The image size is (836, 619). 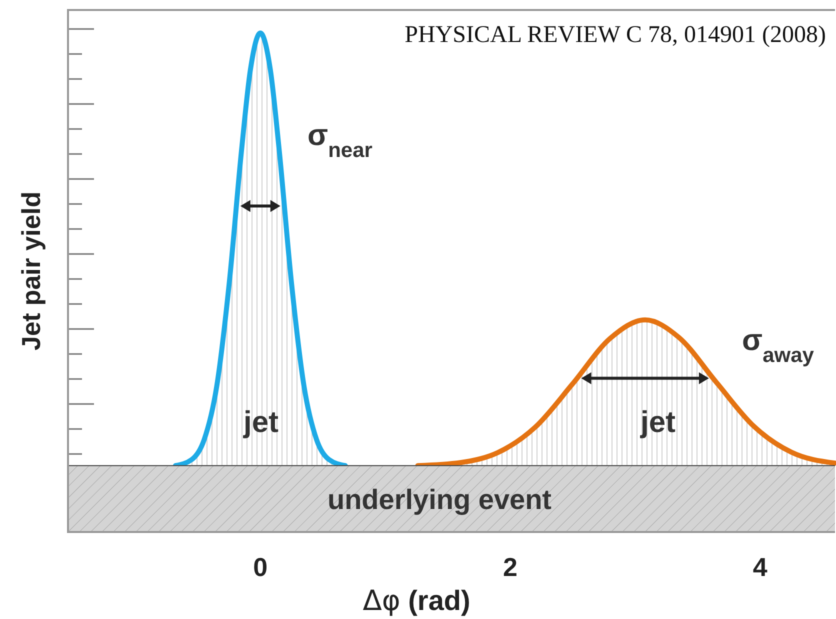 I want to click on x-tick-label: 4, so click(x=760, y=567).